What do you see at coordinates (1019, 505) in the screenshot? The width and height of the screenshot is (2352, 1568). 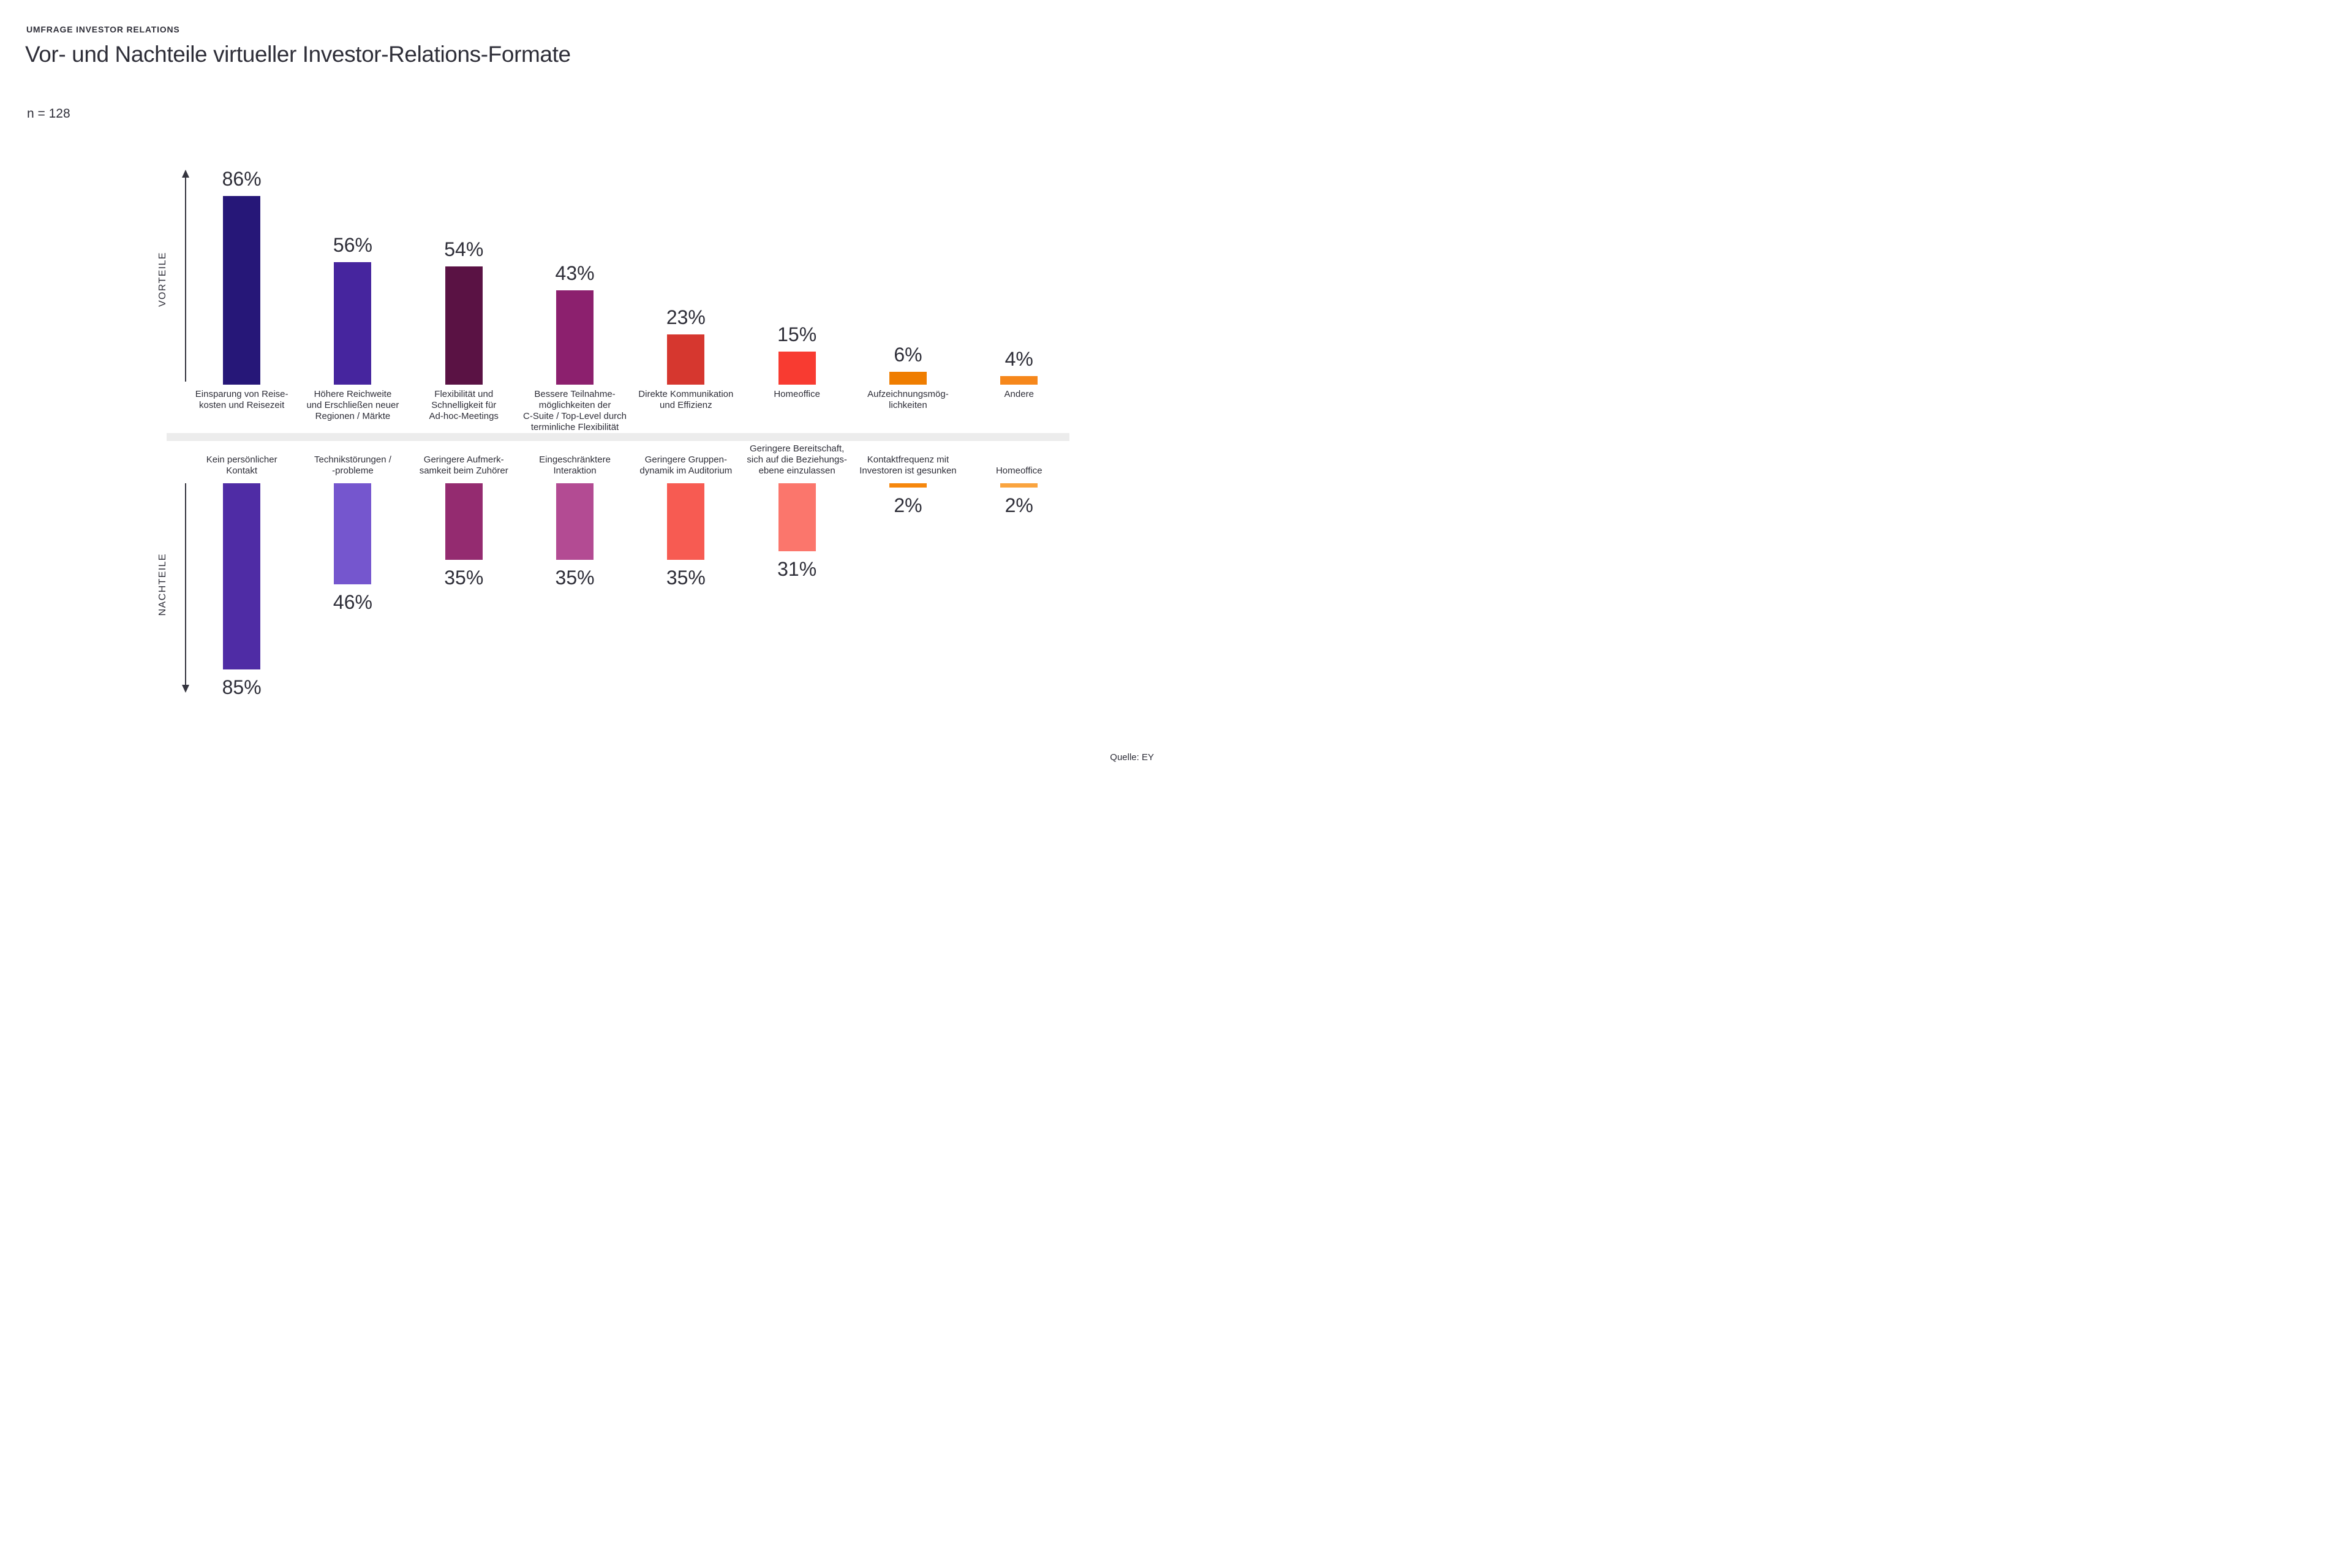 I see `disadvantage-8-value-label: 2%` at bounding box center [1019, 505].